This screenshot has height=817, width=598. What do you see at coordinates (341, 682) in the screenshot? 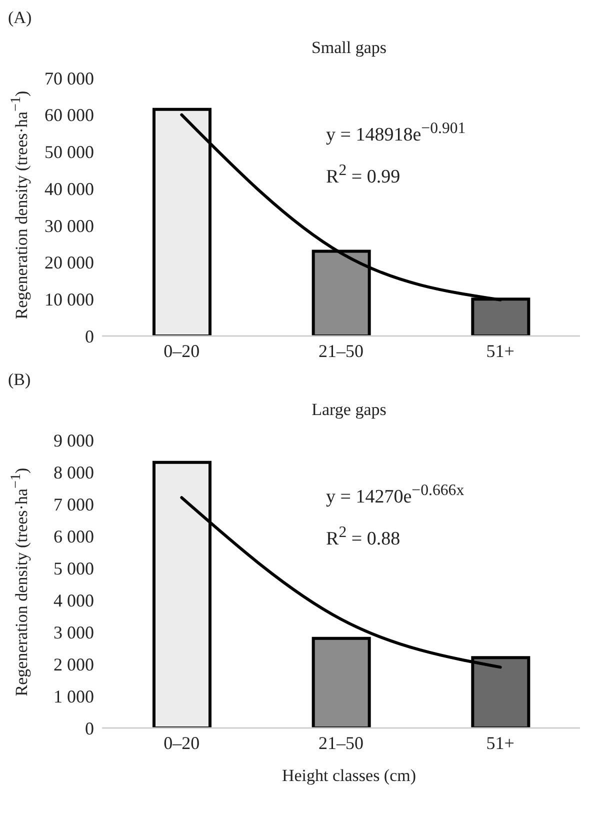
I see `bar` at bounding box center [341, 682].